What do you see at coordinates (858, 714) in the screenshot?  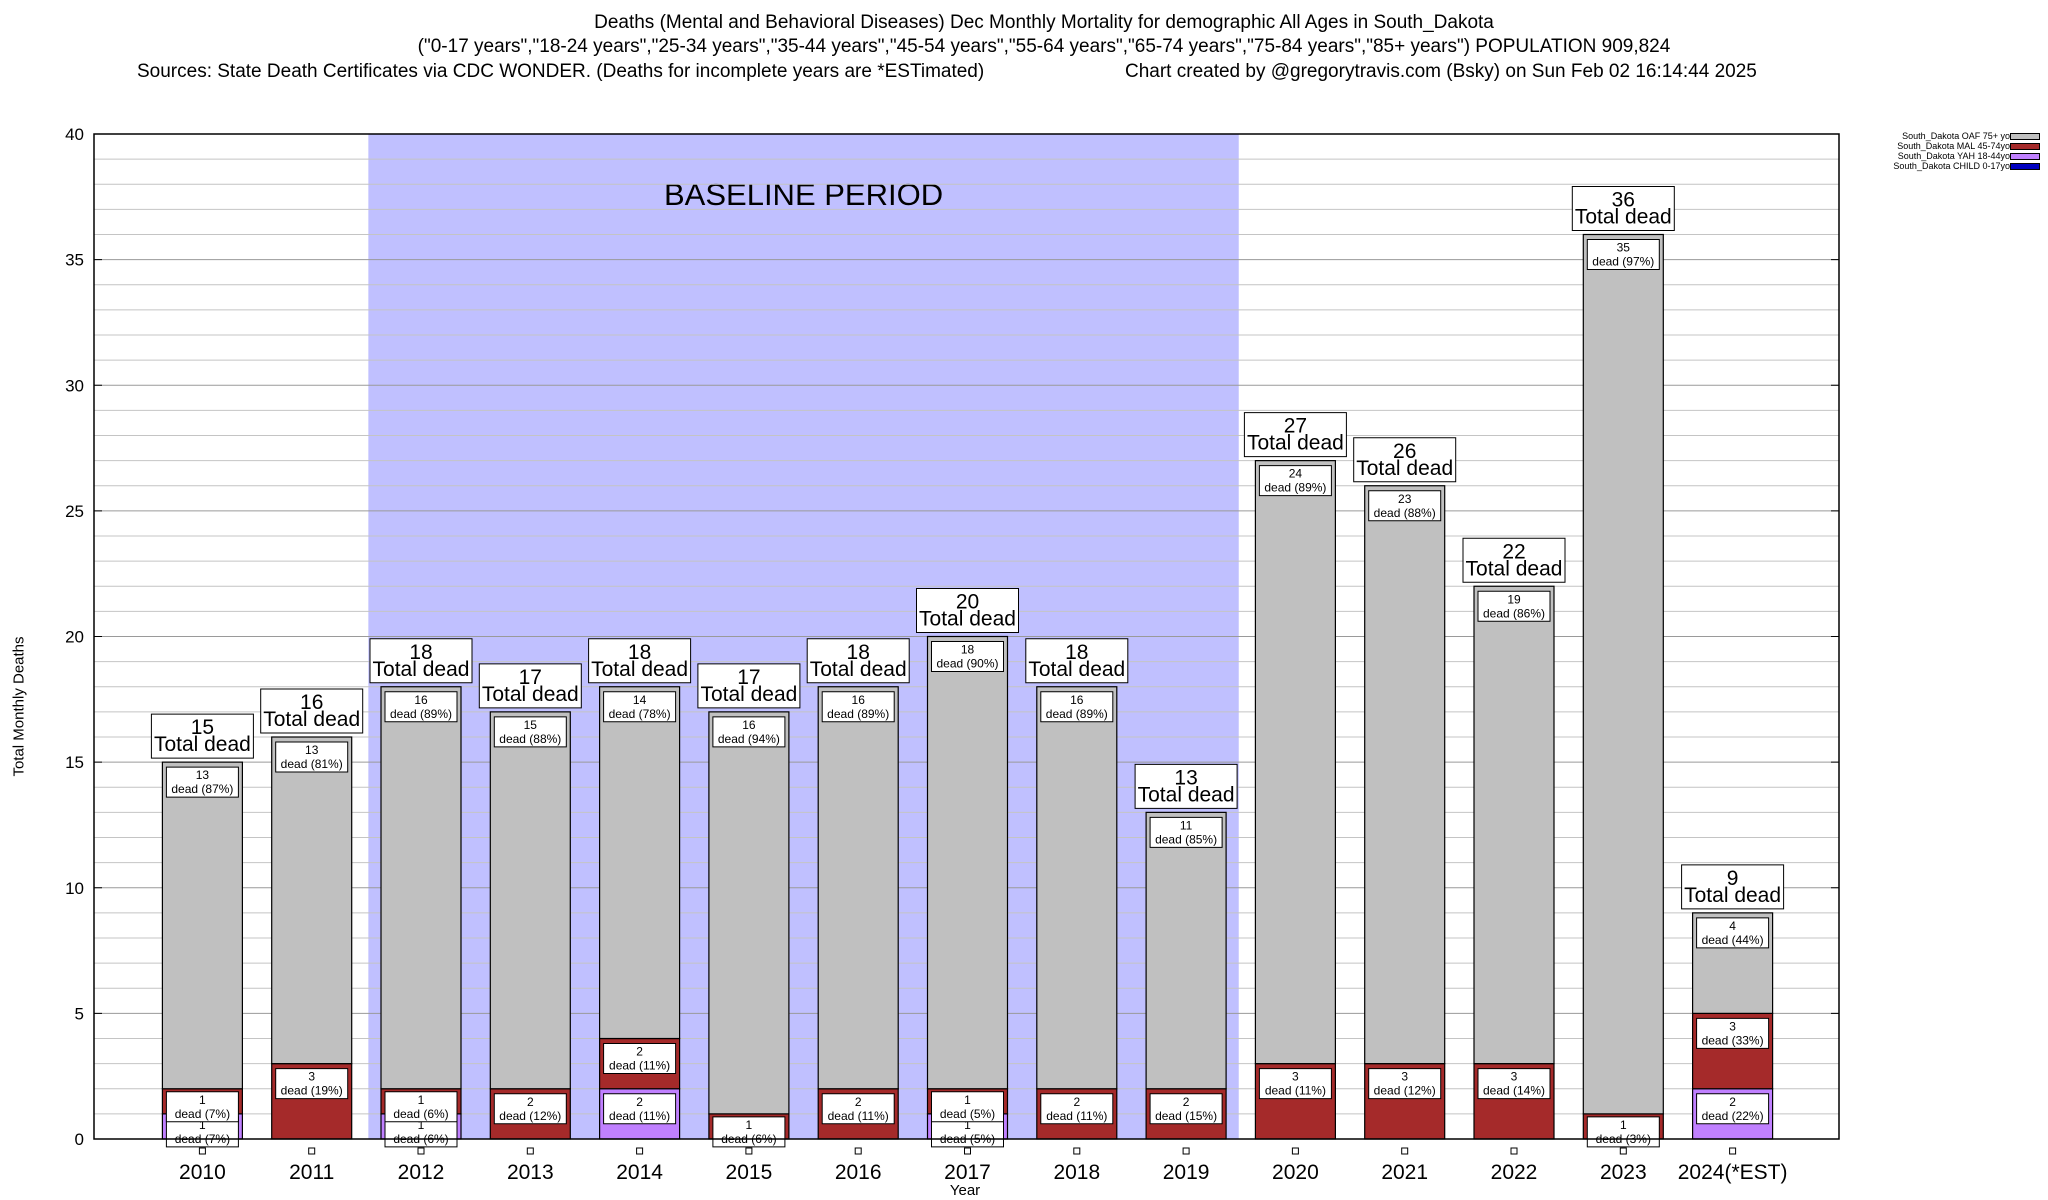 I see `segment-label-percent: dead (89%)` at bounding box center [858, 714].